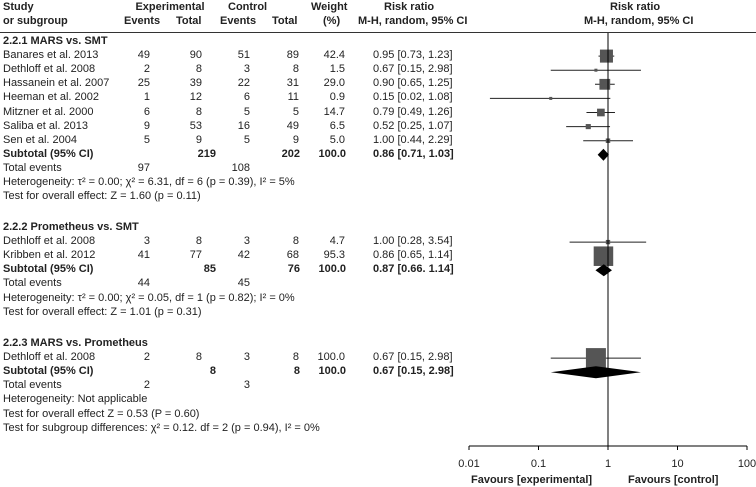 This screenshot has height=487, width=756. I want to click on study-name: Mitzner et al. 2000, so click(48, 111).